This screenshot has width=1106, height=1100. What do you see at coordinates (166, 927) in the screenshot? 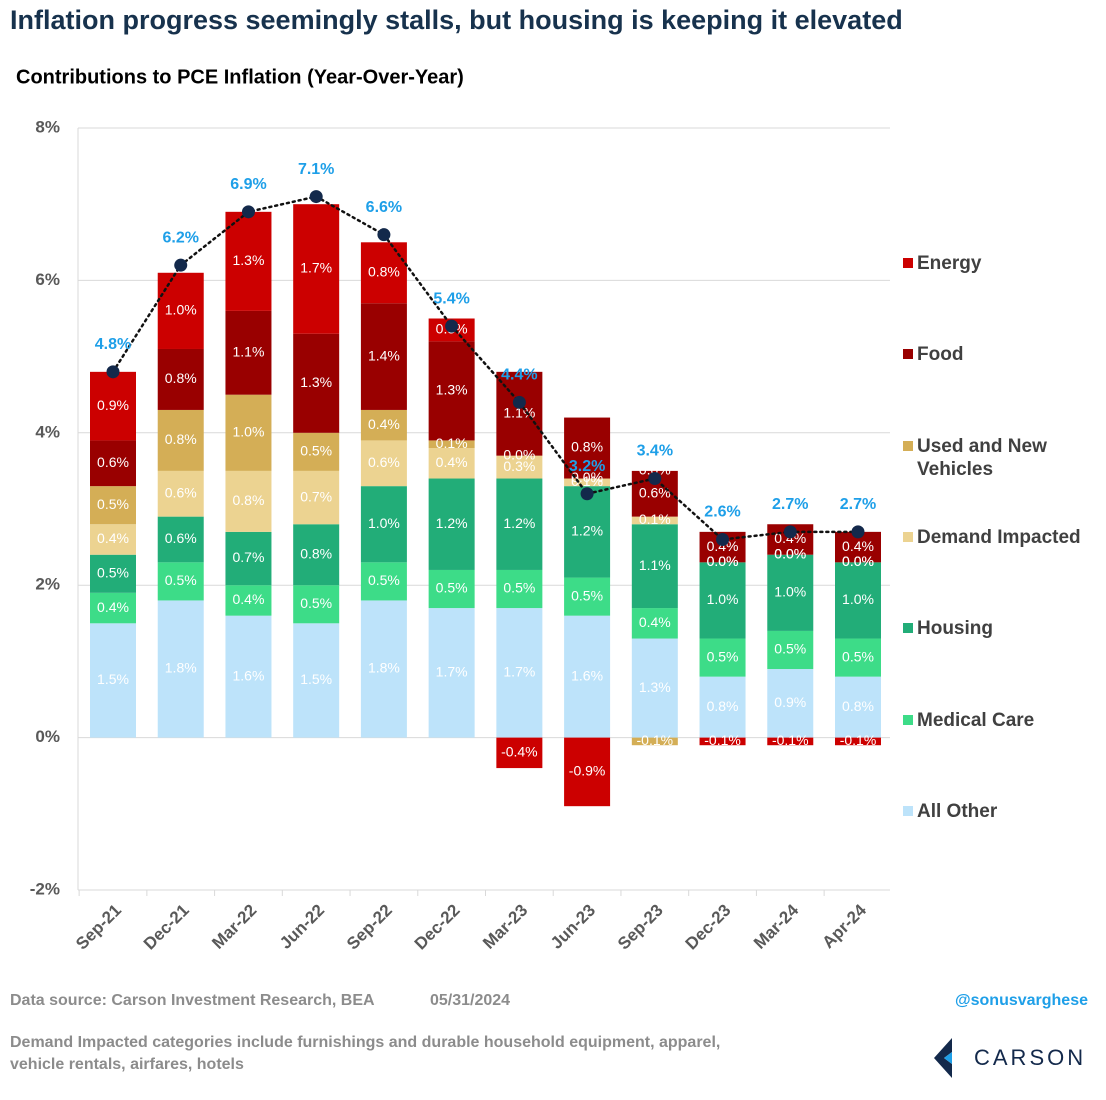
I see `x-tick-label: Dec-21` at bounding box center [166, 927].